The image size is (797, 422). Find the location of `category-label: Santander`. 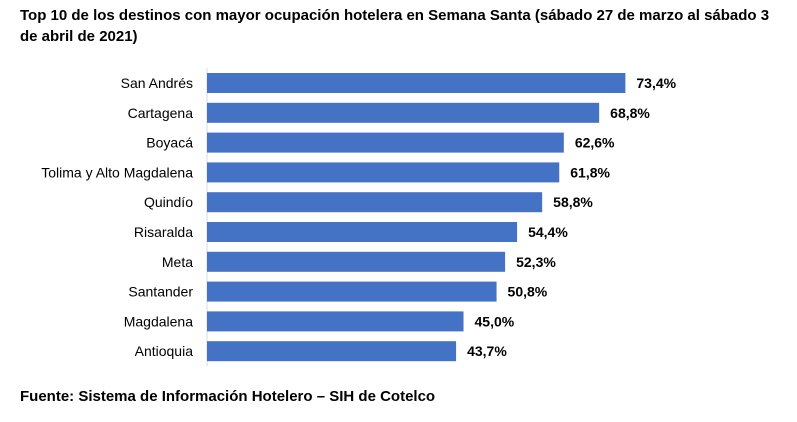

category-label: Santander is located at coordinates (160, 292).